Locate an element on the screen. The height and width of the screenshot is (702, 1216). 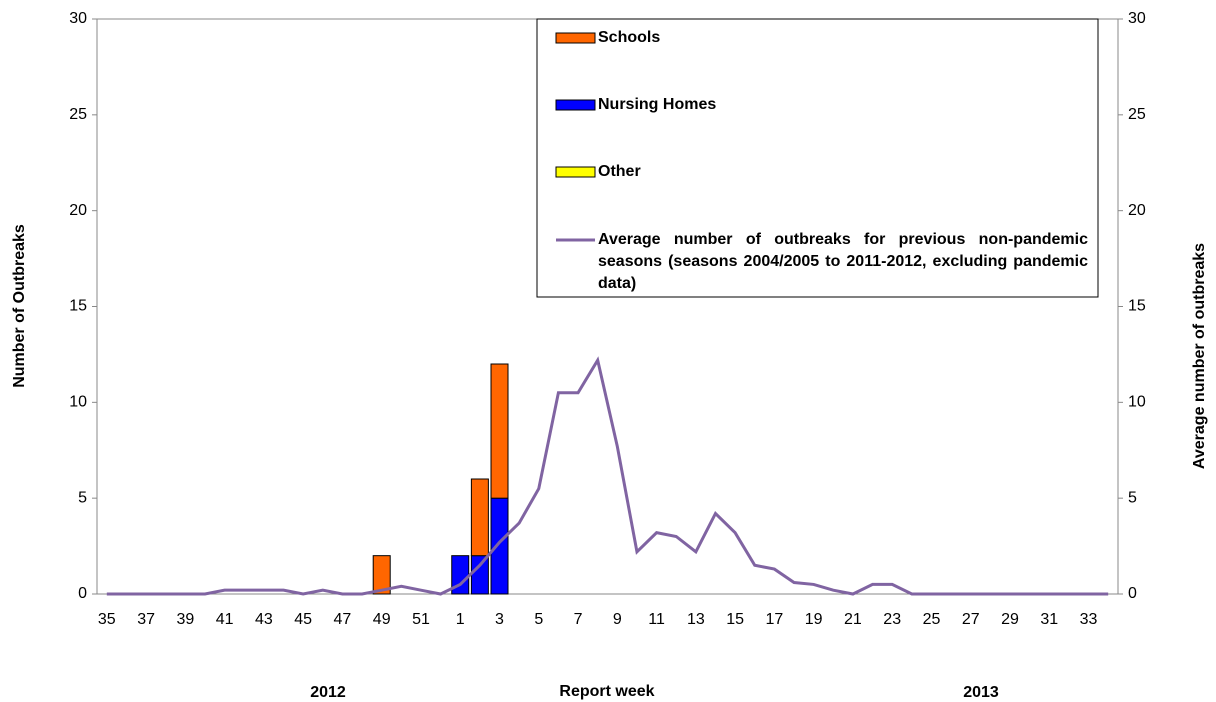
x-tick-label: 19 is located at coordinates (814, 619).